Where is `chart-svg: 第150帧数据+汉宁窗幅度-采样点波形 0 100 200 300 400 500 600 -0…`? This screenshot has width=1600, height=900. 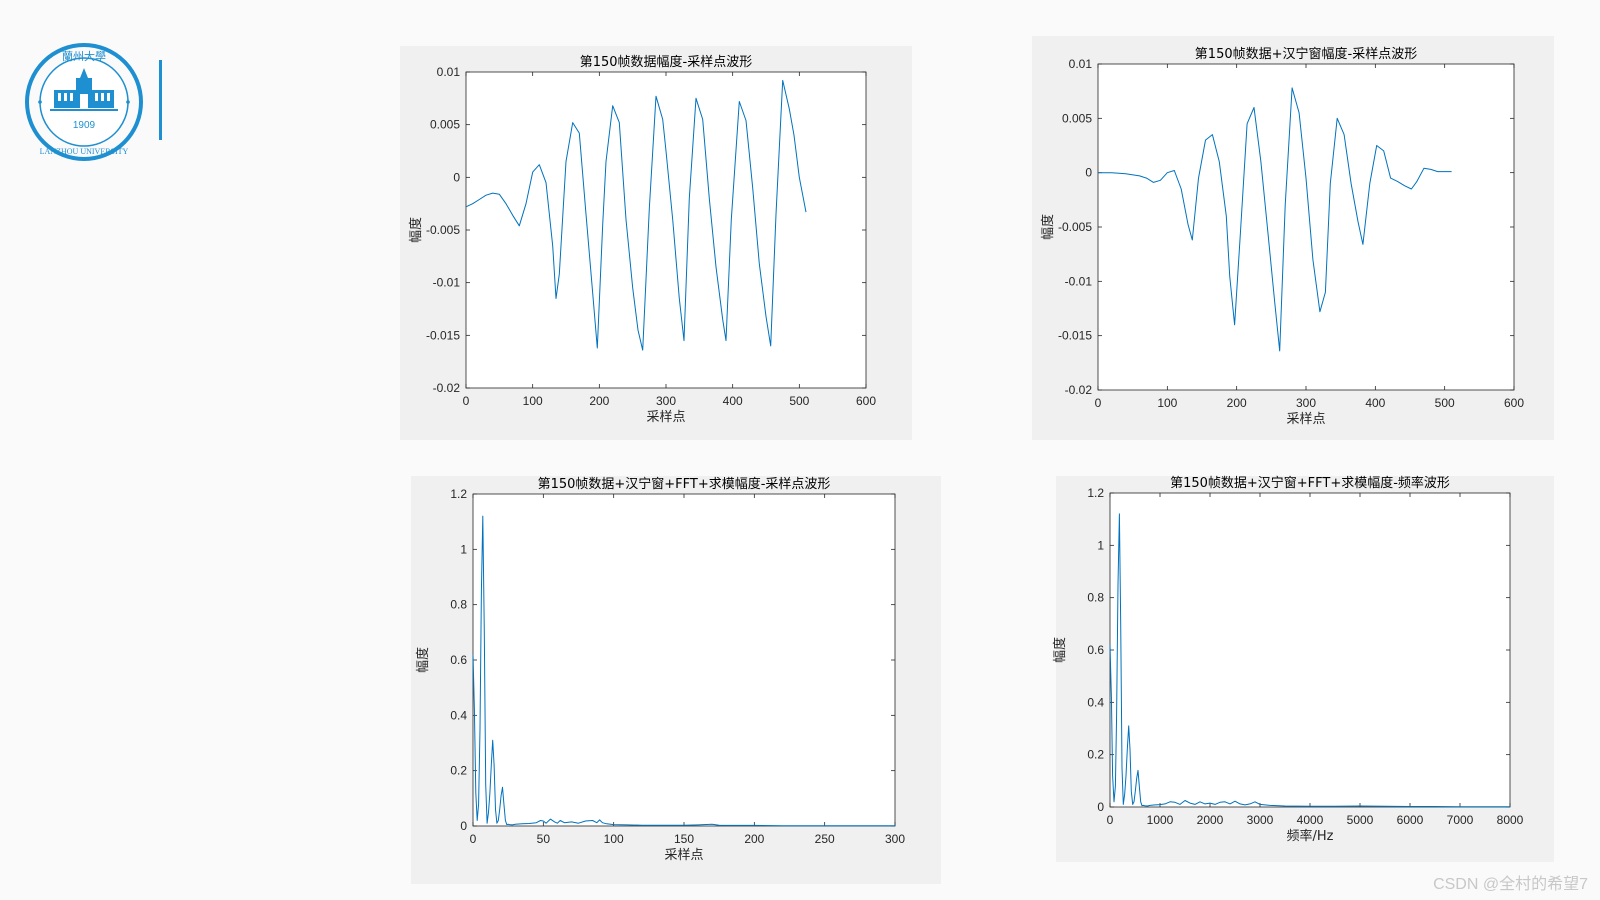 chart-svg: 第150帧数据+汉宁窗幅度-采样点波形 0 100 200 300 400 500 600 -0… is located at coordinates (1282, 236).